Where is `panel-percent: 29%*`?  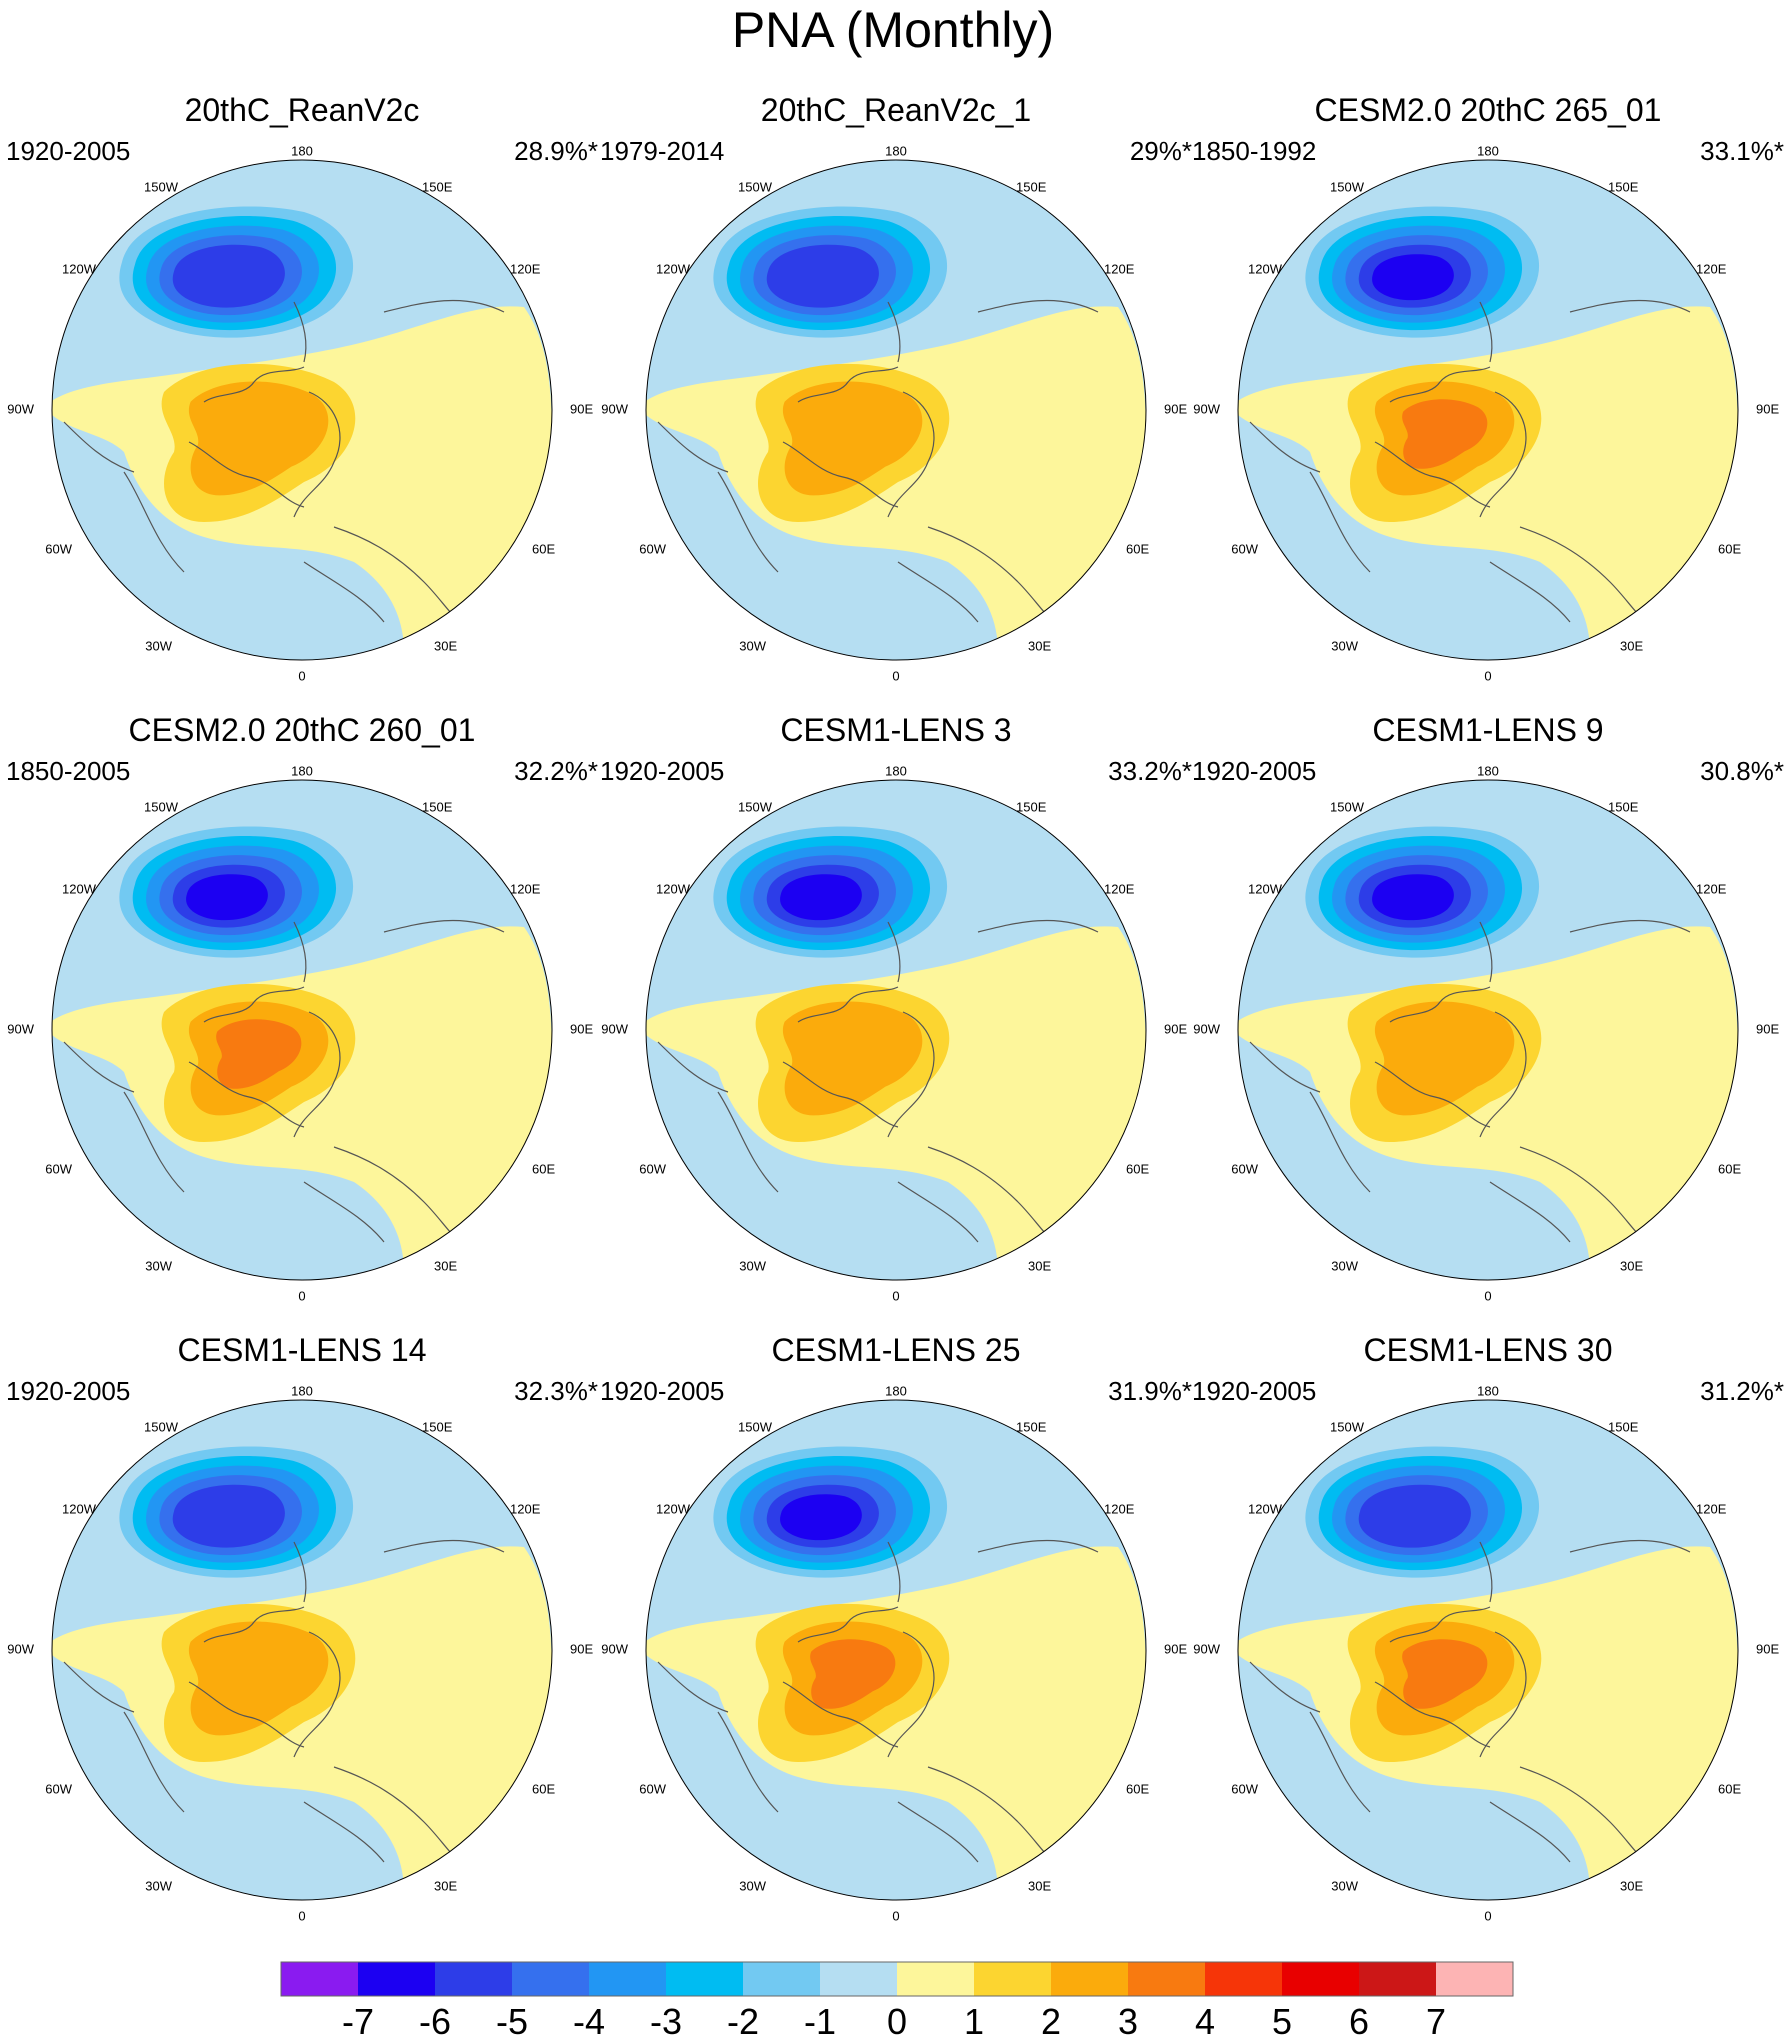
panel-percent: 29%* is located at coordinates (1160, 151).